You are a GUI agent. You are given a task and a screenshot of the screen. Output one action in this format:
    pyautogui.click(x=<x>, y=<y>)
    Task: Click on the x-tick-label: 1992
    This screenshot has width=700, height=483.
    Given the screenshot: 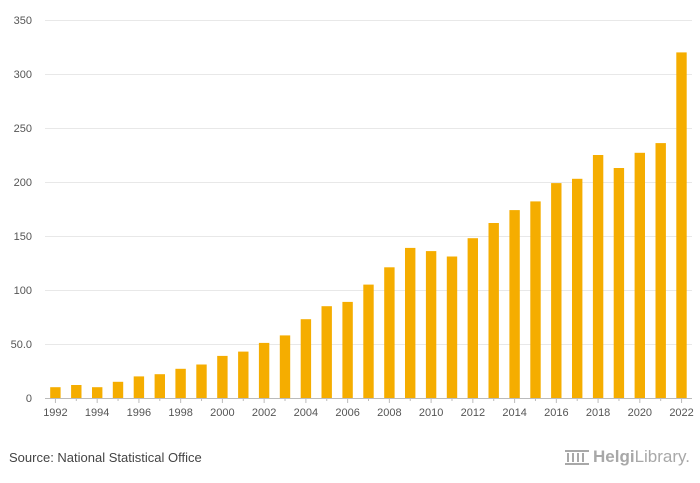 What is the action you would take?
    pyautogui.click(x=55, y=413)
    